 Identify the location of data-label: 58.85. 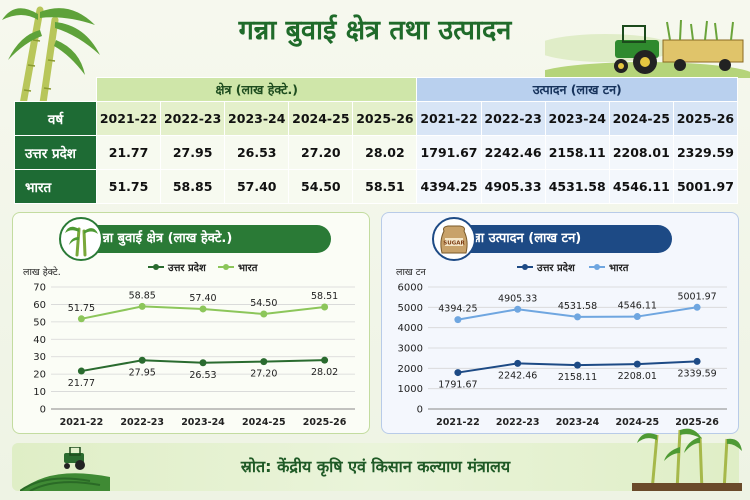
(142, 295).